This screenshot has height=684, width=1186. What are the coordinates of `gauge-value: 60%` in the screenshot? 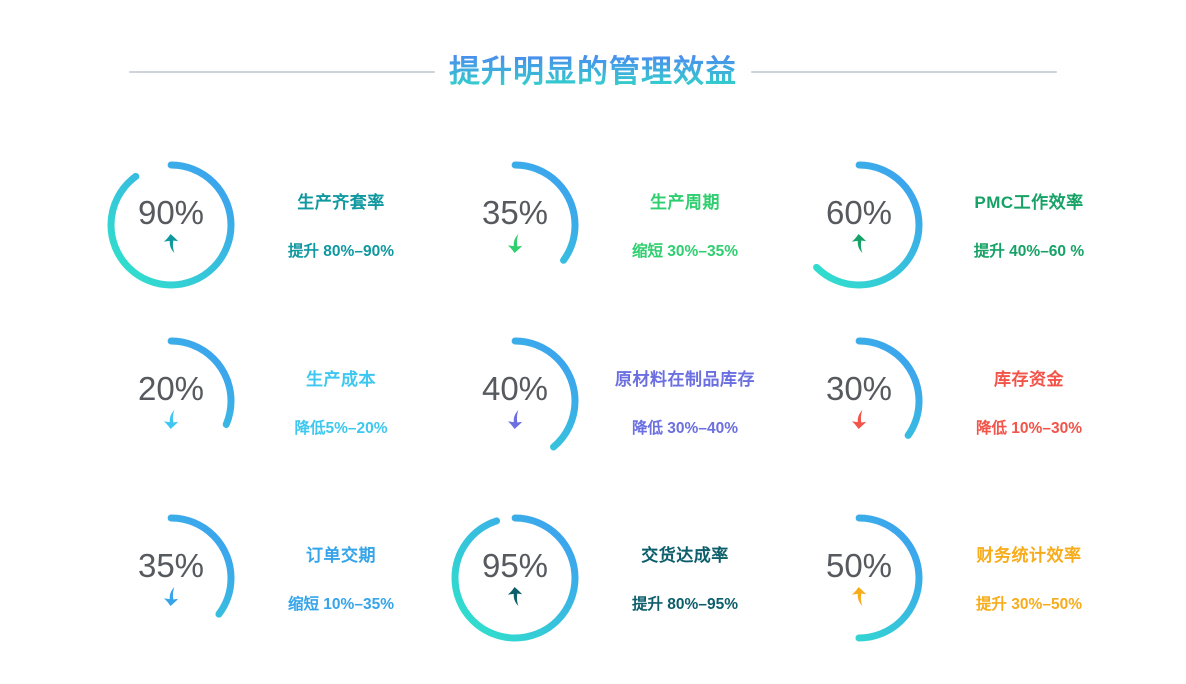 It's located at (859, 212).